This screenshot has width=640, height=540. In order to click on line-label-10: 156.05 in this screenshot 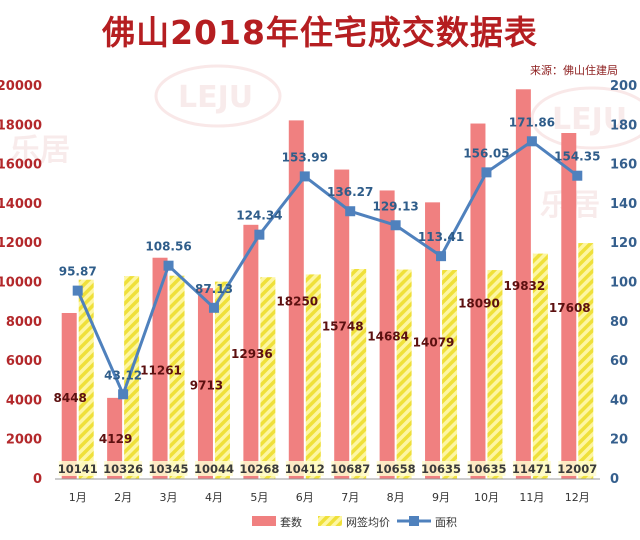, I will do `click(486, 153)`.